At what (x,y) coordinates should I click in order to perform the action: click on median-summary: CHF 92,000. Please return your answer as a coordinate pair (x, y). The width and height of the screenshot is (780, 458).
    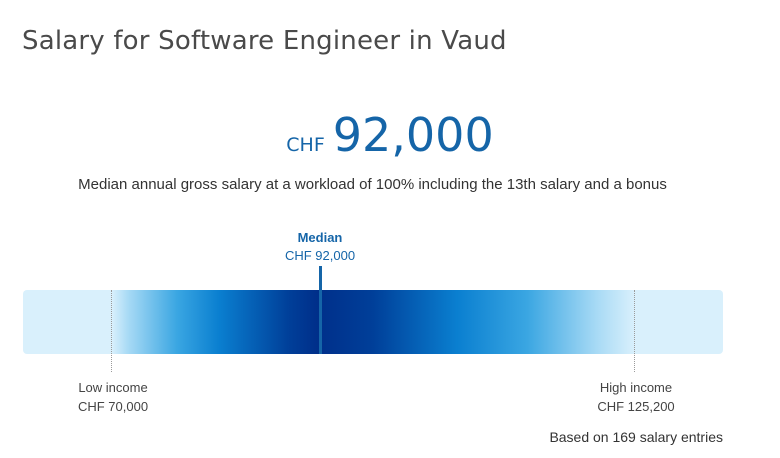
    Looking at the image, I should click on (390, 135).